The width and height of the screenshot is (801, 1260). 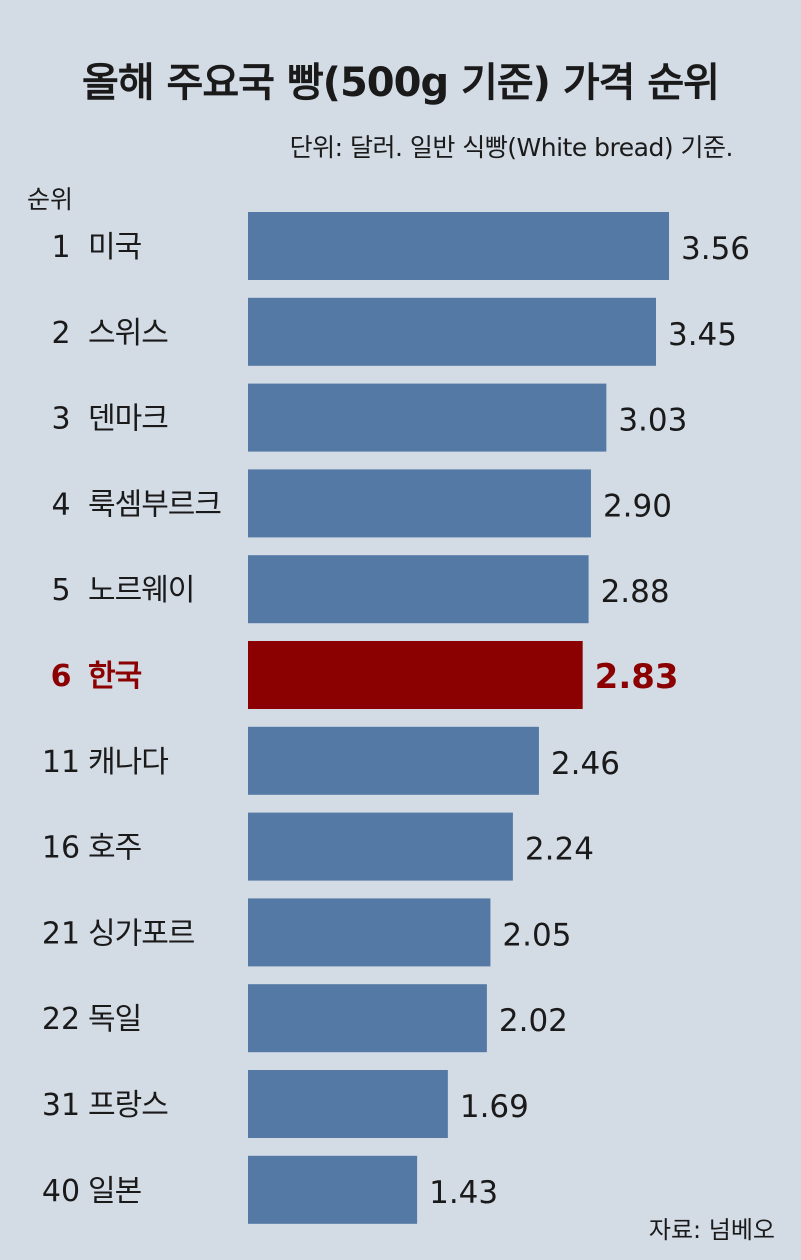 I want to click on value-label: 3.03, so click(x=652, y=421).